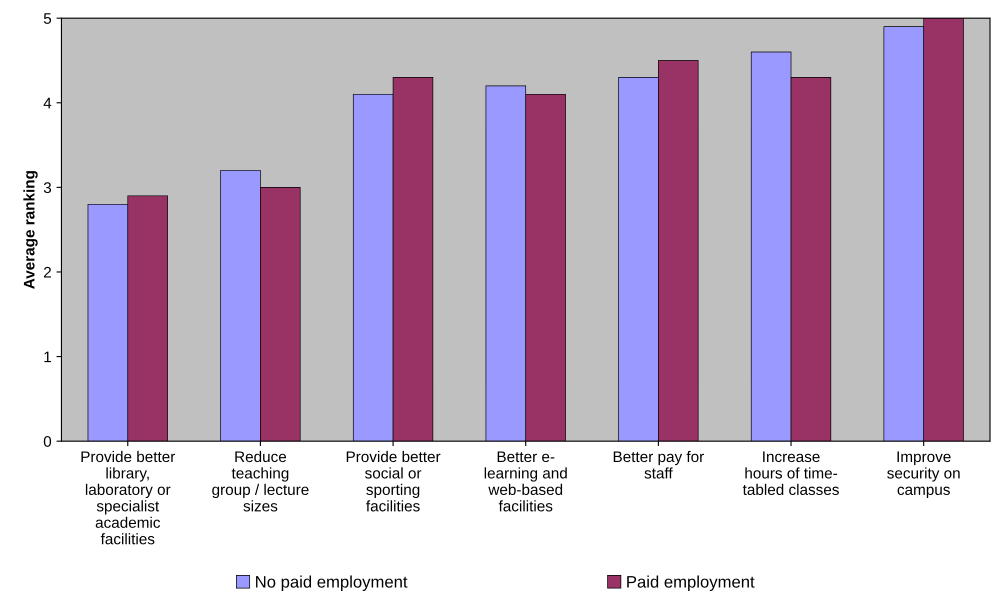 The height and width of the screenshot is (606, 991). Describe the element at coordinates (48, 103) in the screenshot. I see `y-tick-label: 4` at that location.